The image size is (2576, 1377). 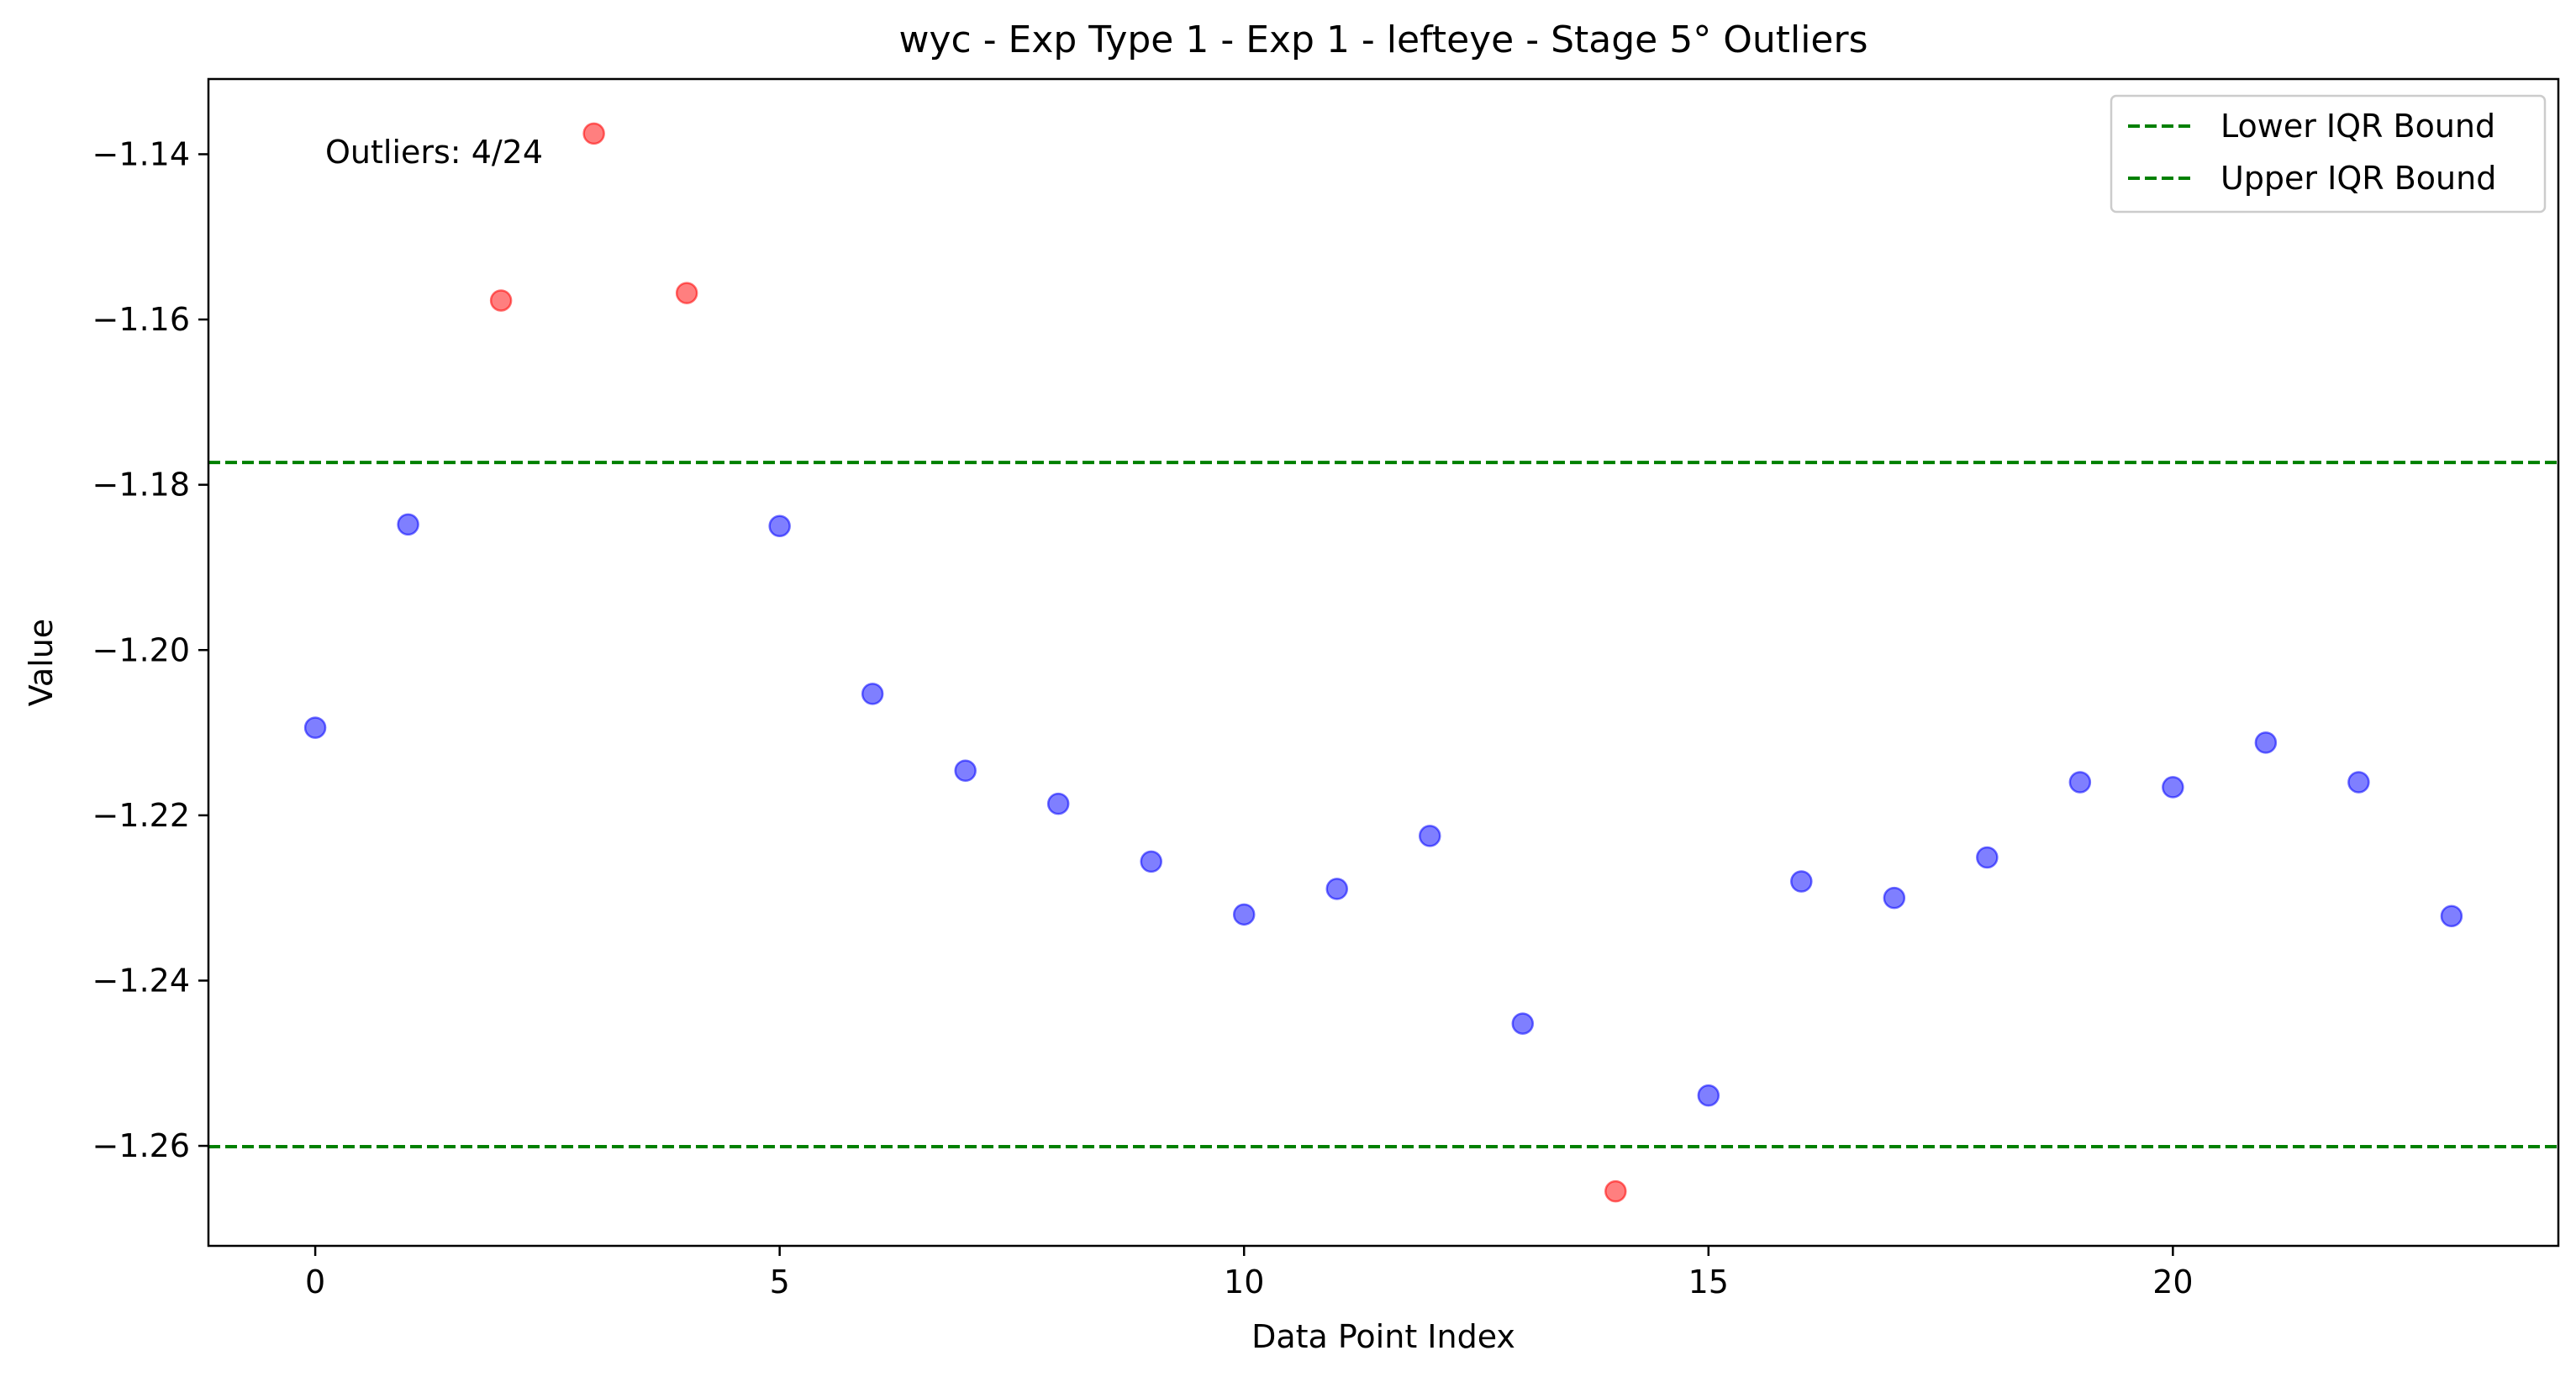 I want to click on legend-upper-bound-label: Upper IQR Bound, so click(x=2358, y=178).